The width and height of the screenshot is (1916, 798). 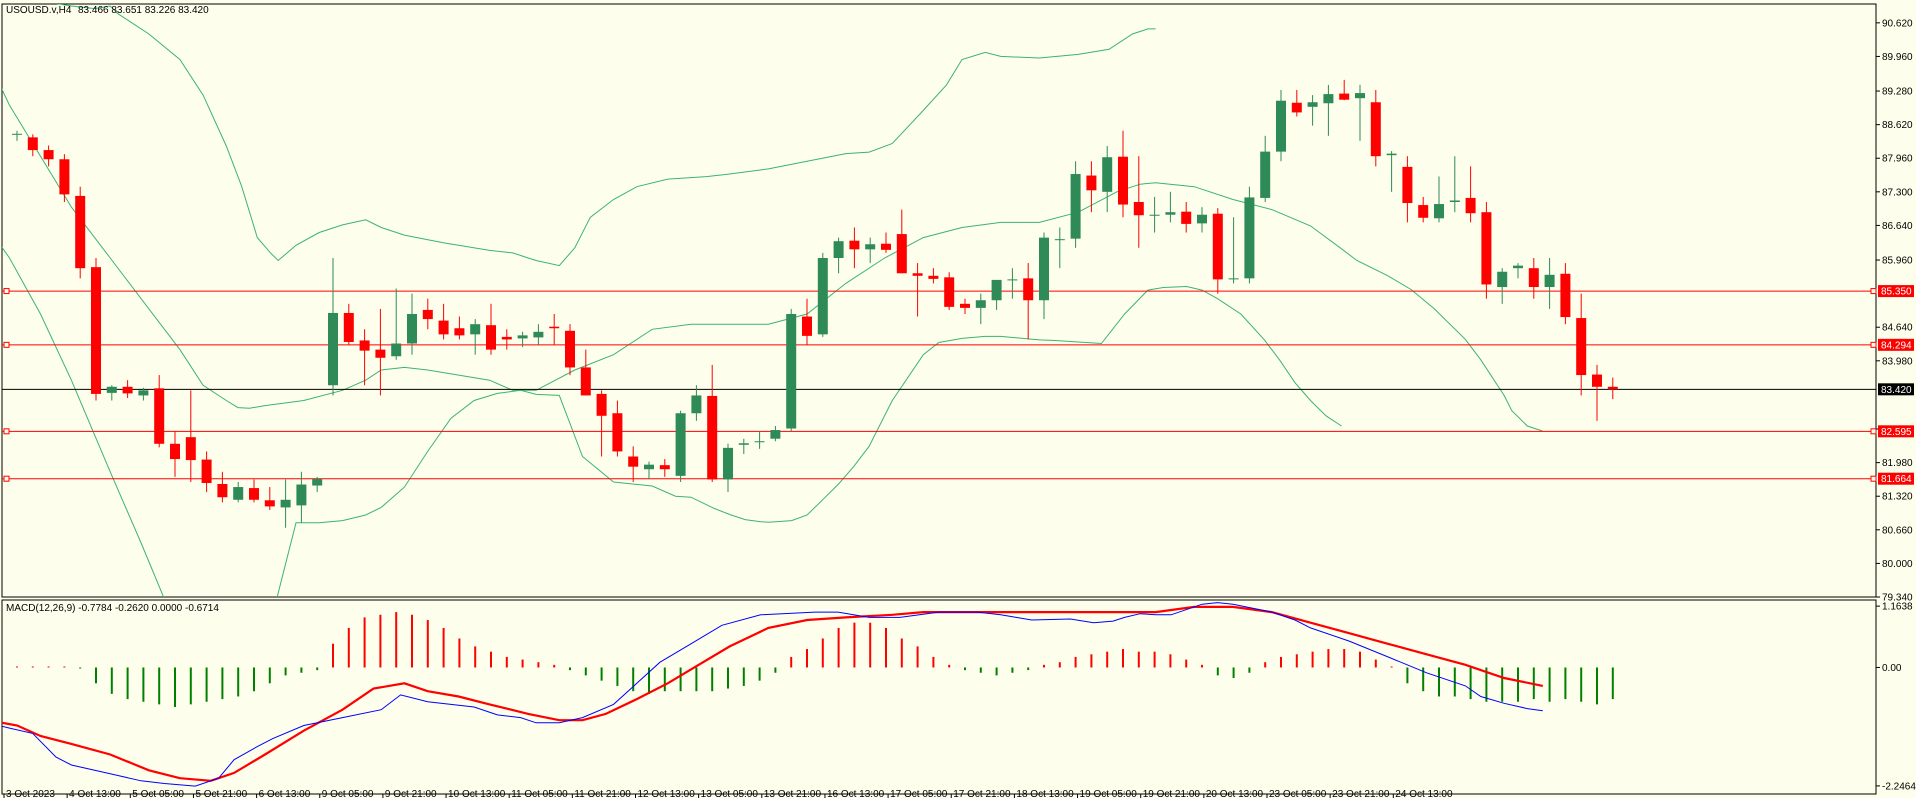 What do you see at coordinates (856, 793) in the screenshot?
I see `time-axis-label: 16 Oct 13:00` at bounding box center [856, 793].